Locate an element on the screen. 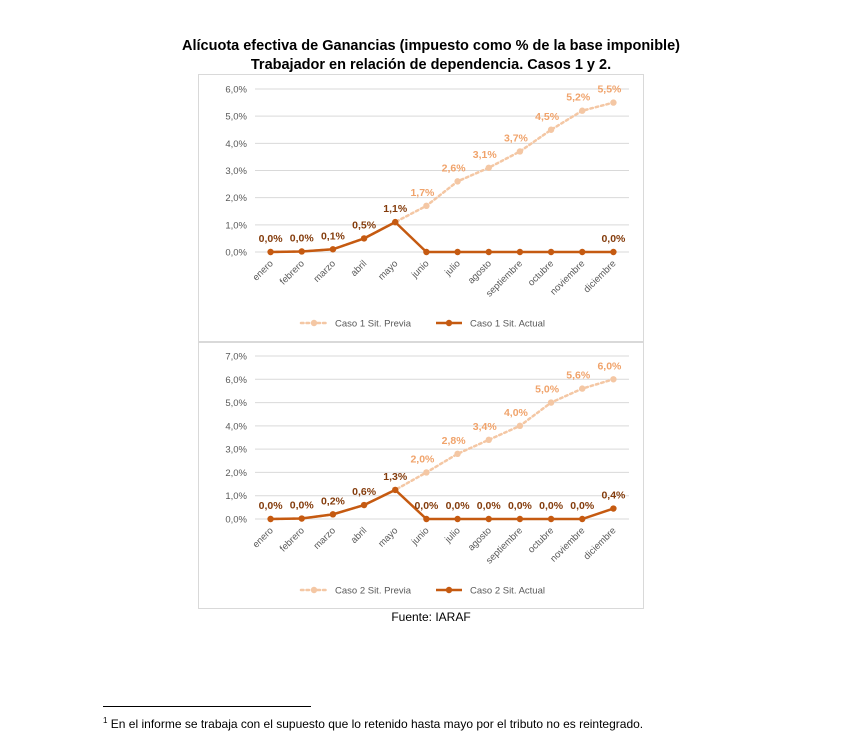 The image size is (862, 739). y-tick-label: 3,0% is located at coordinates (236, 171).